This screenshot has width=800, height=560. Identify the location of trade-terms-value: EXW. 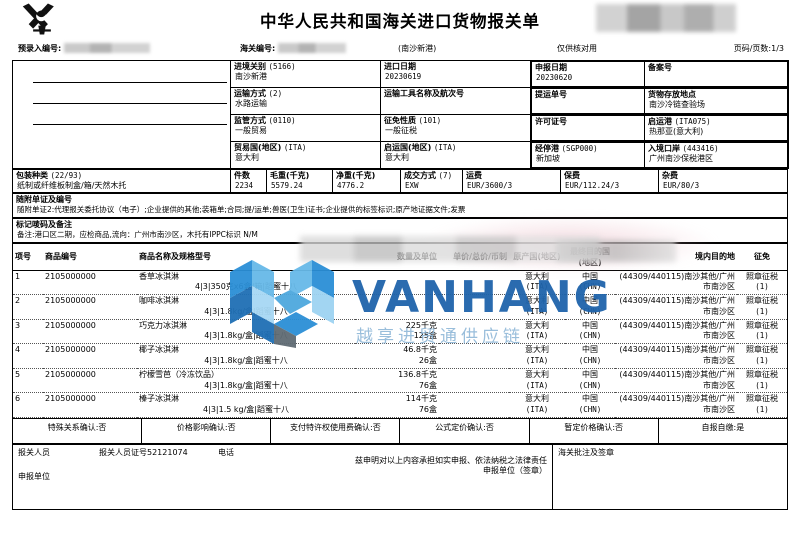
(412, 185).